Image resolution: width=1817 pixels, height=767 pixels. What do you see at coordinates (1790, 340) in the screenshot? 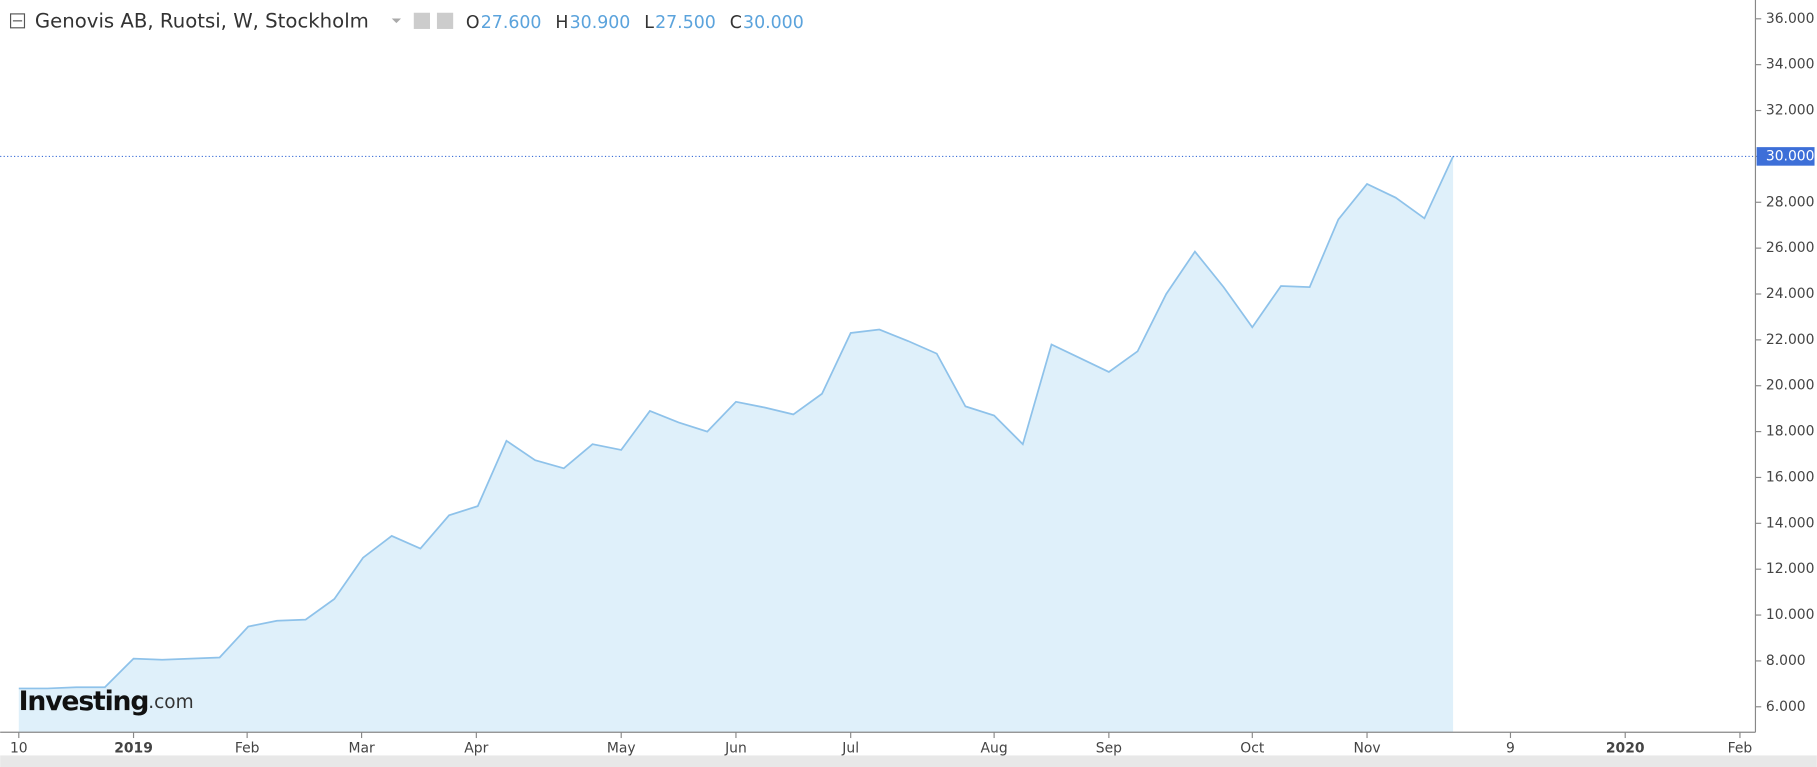
I see `y-tick-label: 22.000` at bounding box center [1790, 340].